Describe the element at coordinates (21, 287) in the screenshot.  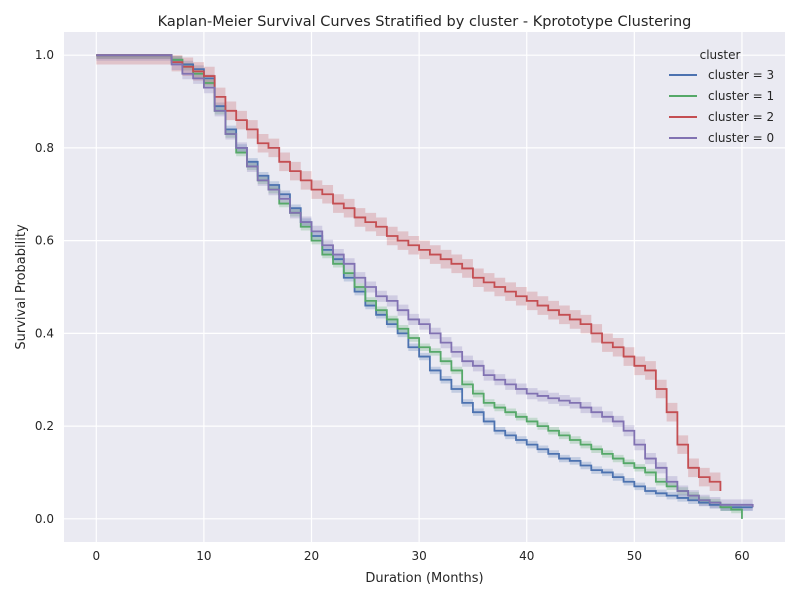
I see `y-axis-label: Survival Probability` at that location.